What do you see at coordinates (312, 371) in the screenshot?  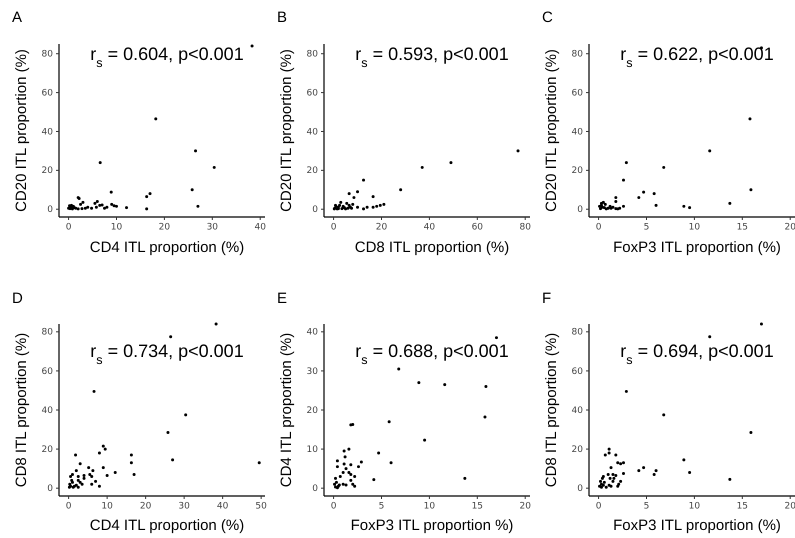 I see `y-tick-label: 30` at bounding box center [312, 371].